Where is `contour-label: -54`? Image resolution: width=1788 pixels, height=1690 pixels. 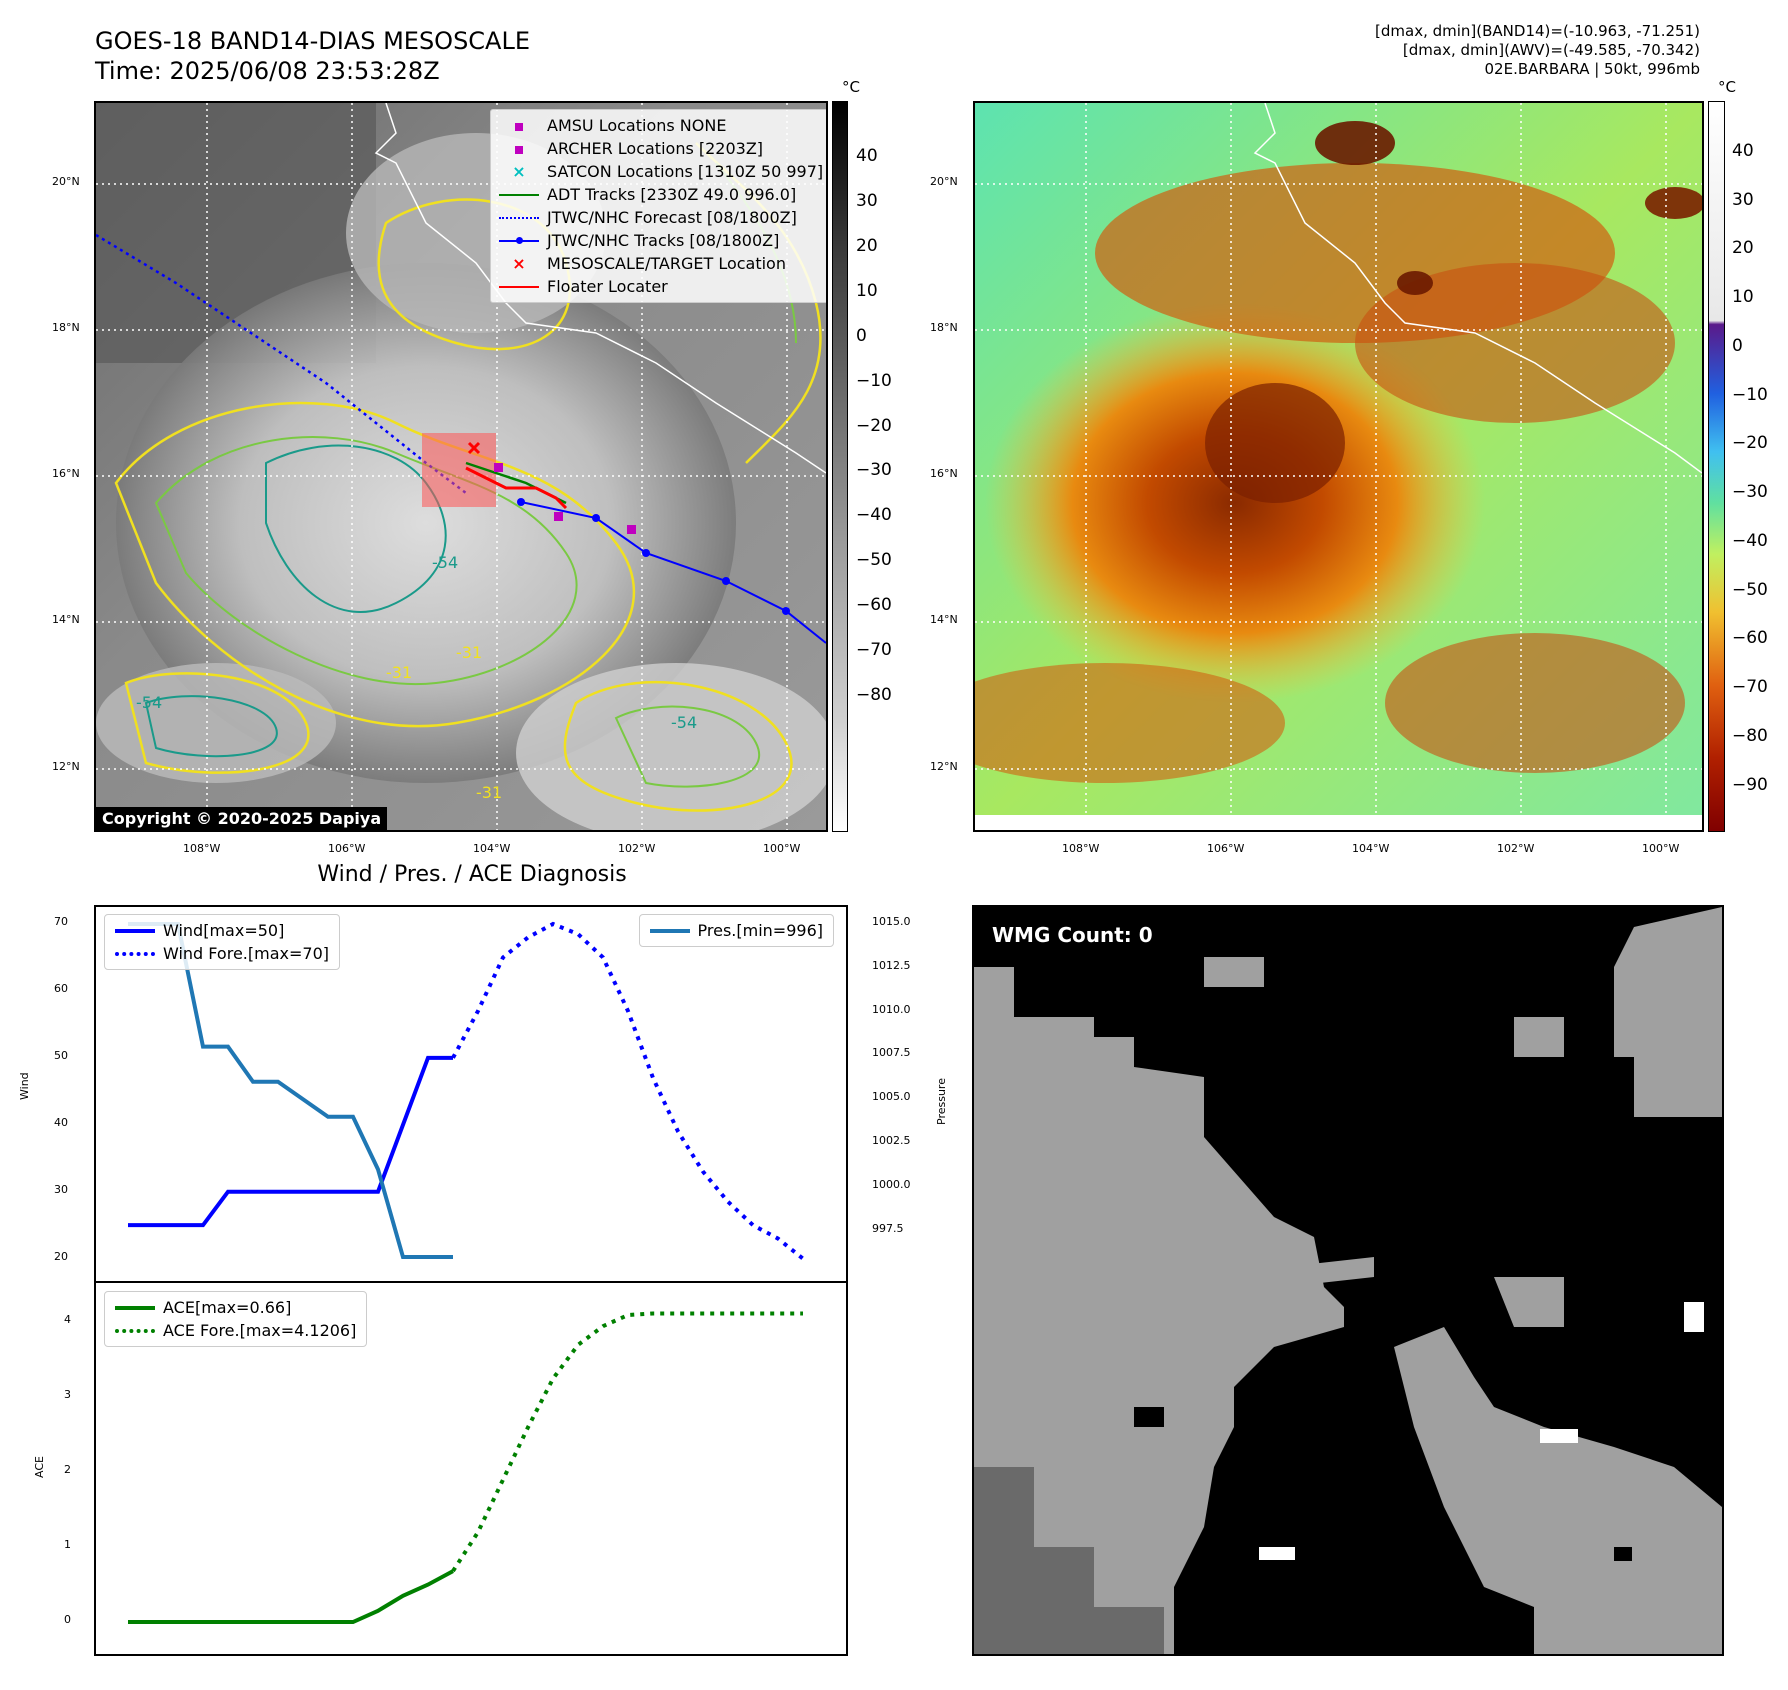 contour-label: -54 is located at coordinates (684, 722).